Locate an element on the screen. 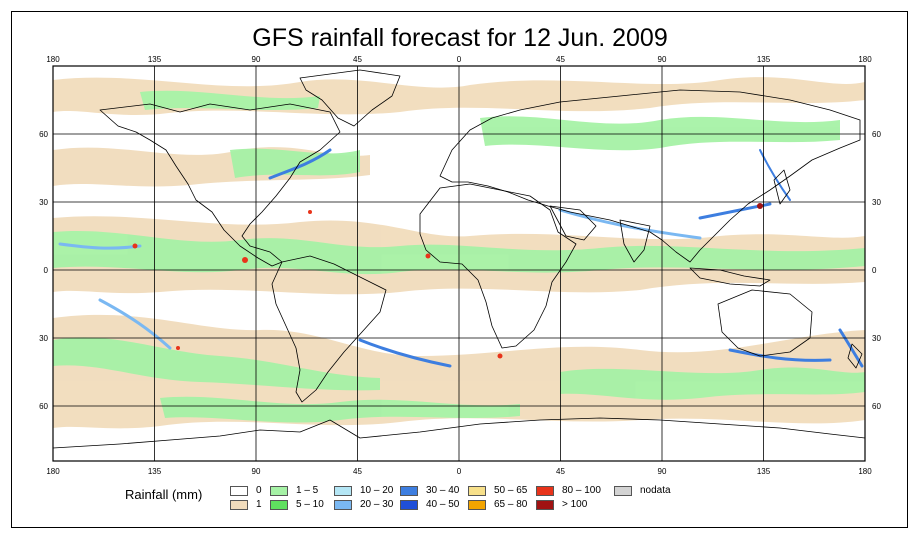 This screenshot has height=539, width=920. lon-ticks-top: 180 135 90 45 0 45 90 135 180 is located at coordinates (459, 59).